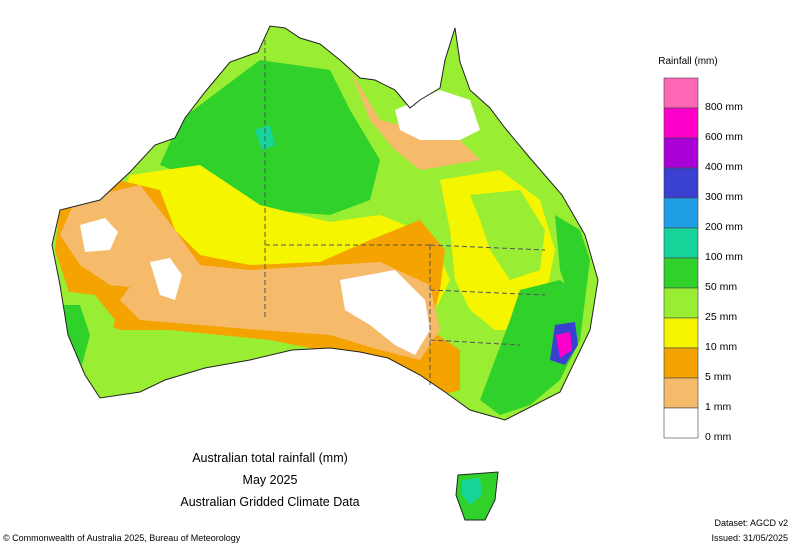 The image size is (792, 545). What do you see at coordinates (532, 347) in the screenshot?
I see `rain-zone-se-green` at bounding box center [532, 347].